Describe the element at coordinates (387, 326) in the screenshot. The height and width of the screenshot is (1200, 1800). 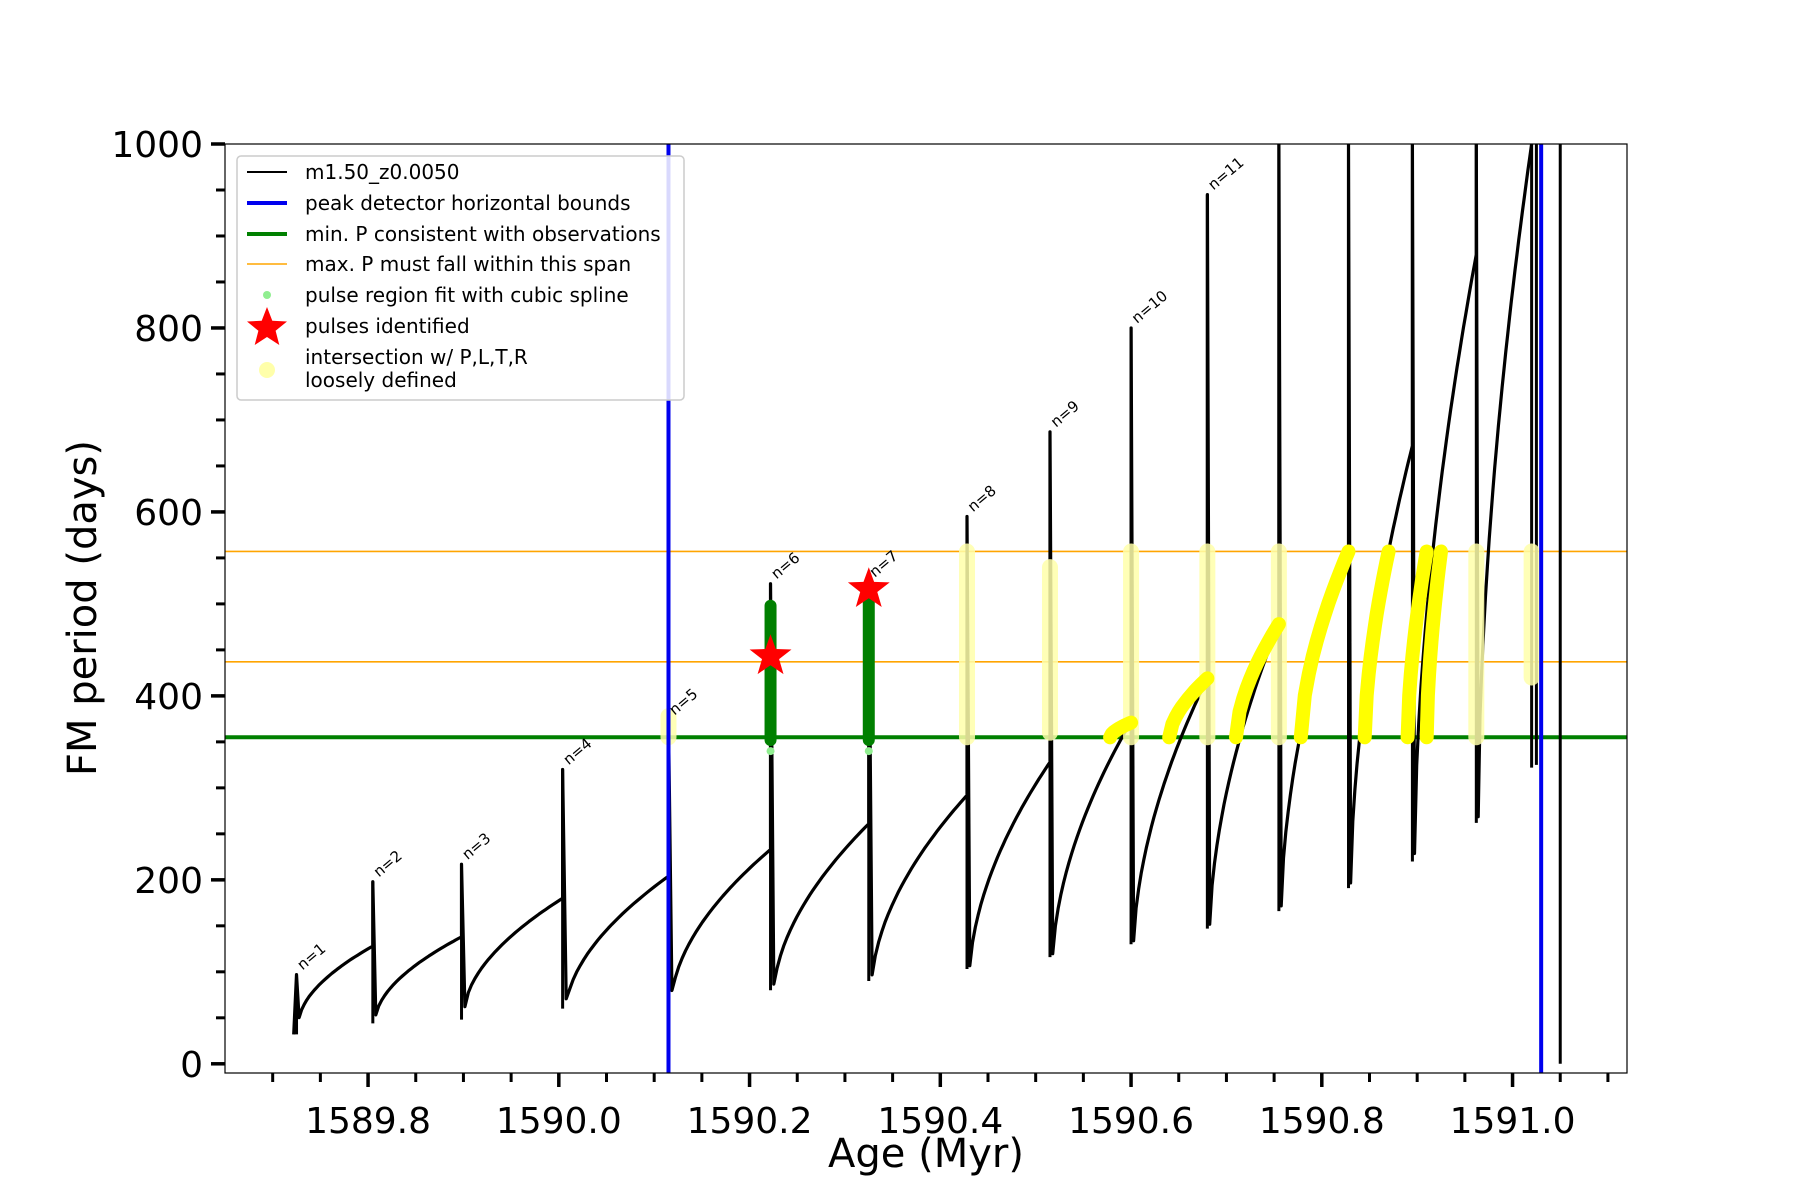
I see `legend-label-pulses: pulses identified` at that location.